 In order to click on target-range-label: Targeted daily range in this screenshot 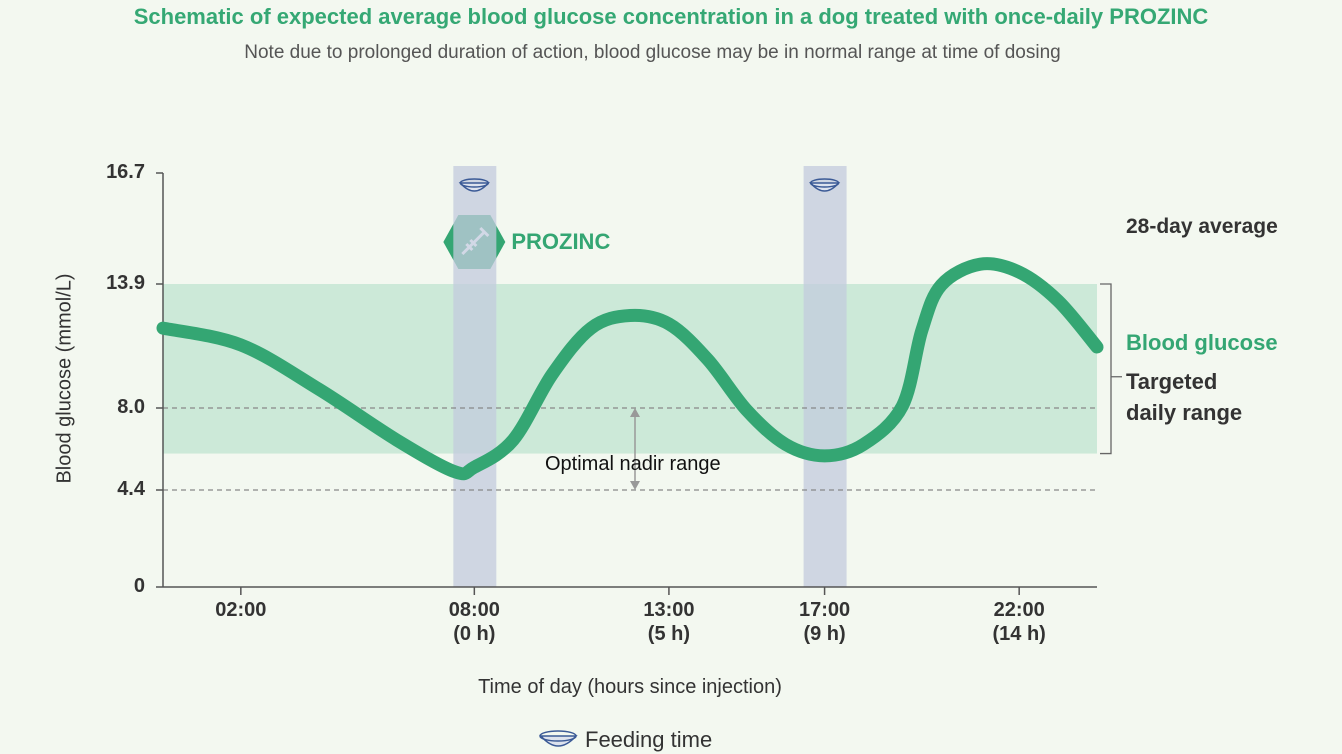, I will do `click(1184, 397)`.